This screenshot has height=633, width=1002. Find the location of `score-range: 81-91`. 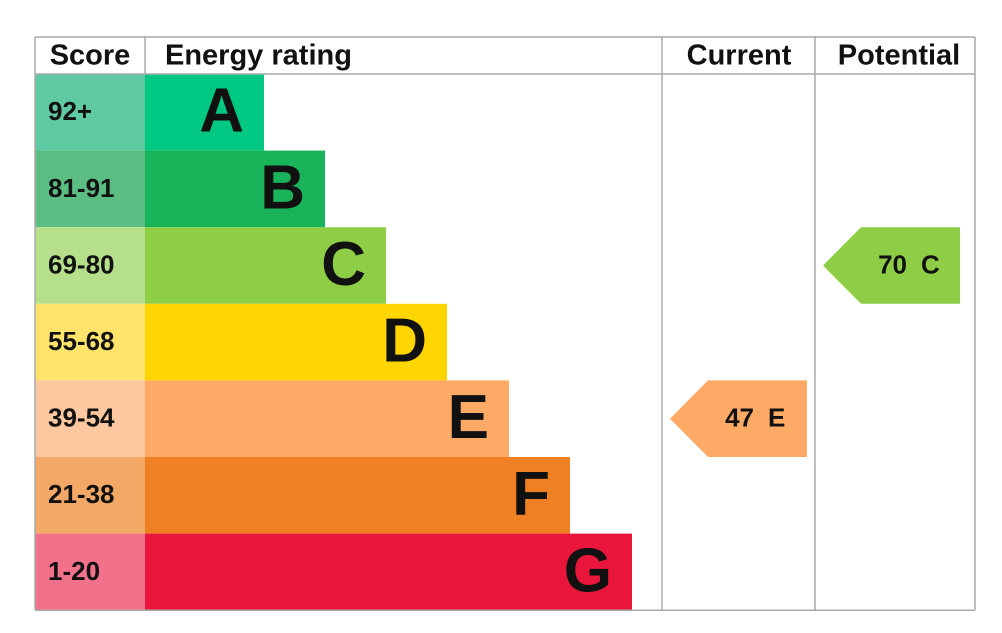

score-range: 81-91 is located at coordinates (81, 188).